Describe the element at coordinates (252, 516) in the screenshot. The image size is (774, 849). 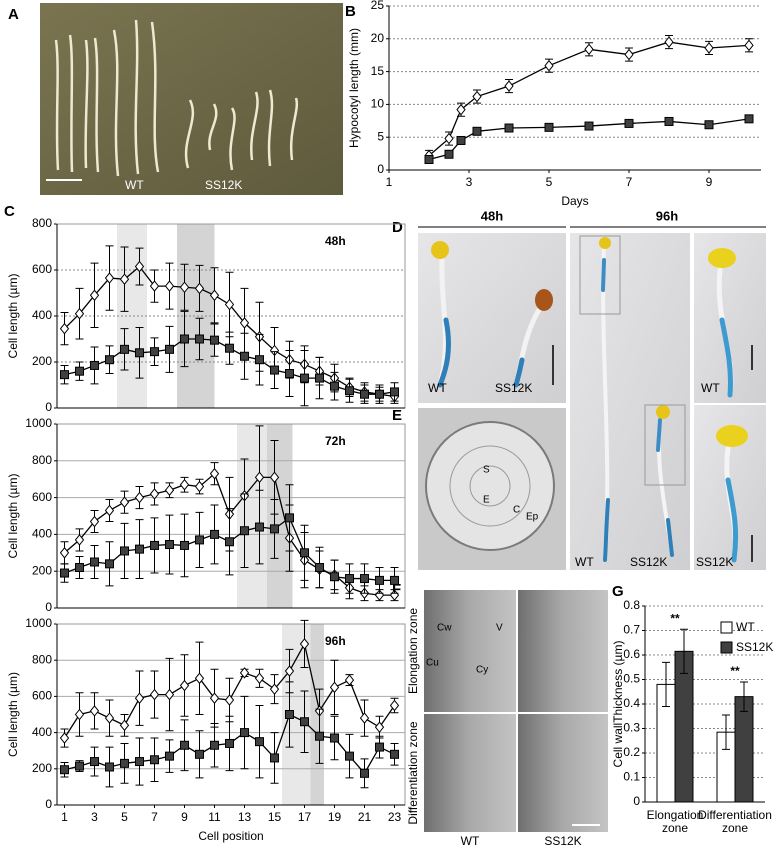
I see `highlight-band` at that location.